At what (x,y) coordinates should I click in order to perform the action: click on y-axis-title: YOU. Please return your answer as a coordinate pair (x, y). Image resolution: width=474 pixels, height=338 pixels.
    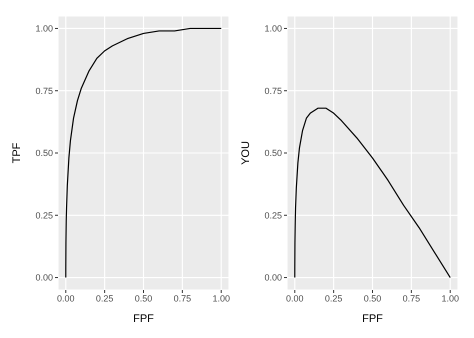
    Looking at the image, I should click on (246, 153).